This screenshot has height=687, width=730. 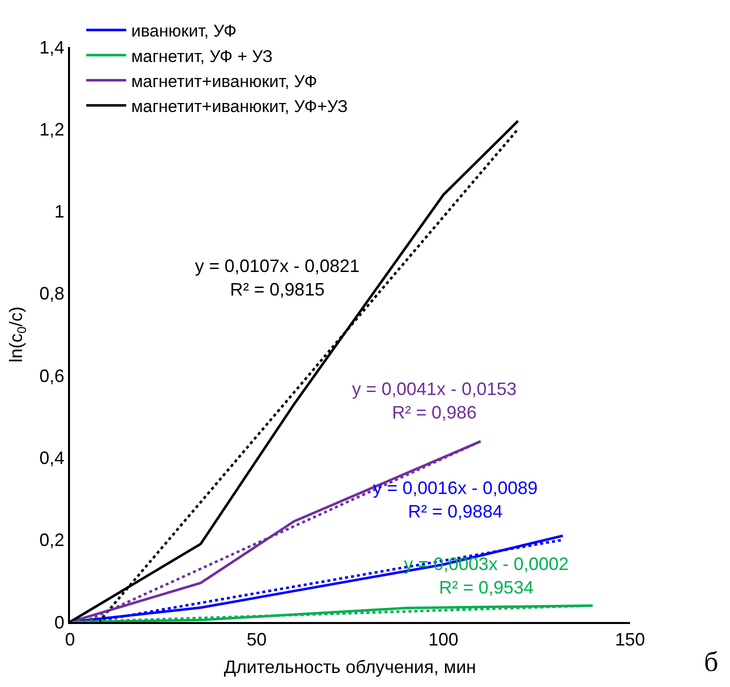 I want to click on annotation: y = 0,0041x - 0,0153 R² = 0,986, so click(x=434, y=400).